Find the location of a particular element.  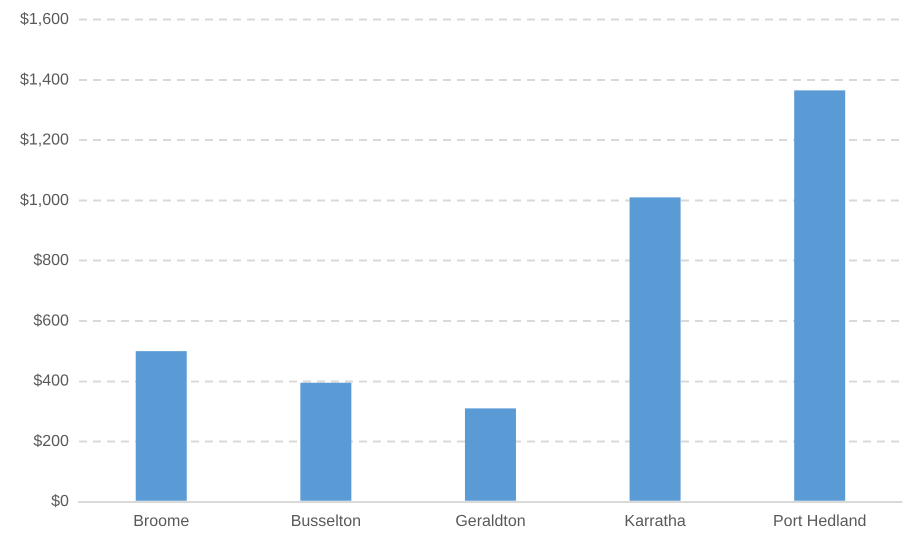

y-tick-label: $800 is located at coordinates (51, 261).